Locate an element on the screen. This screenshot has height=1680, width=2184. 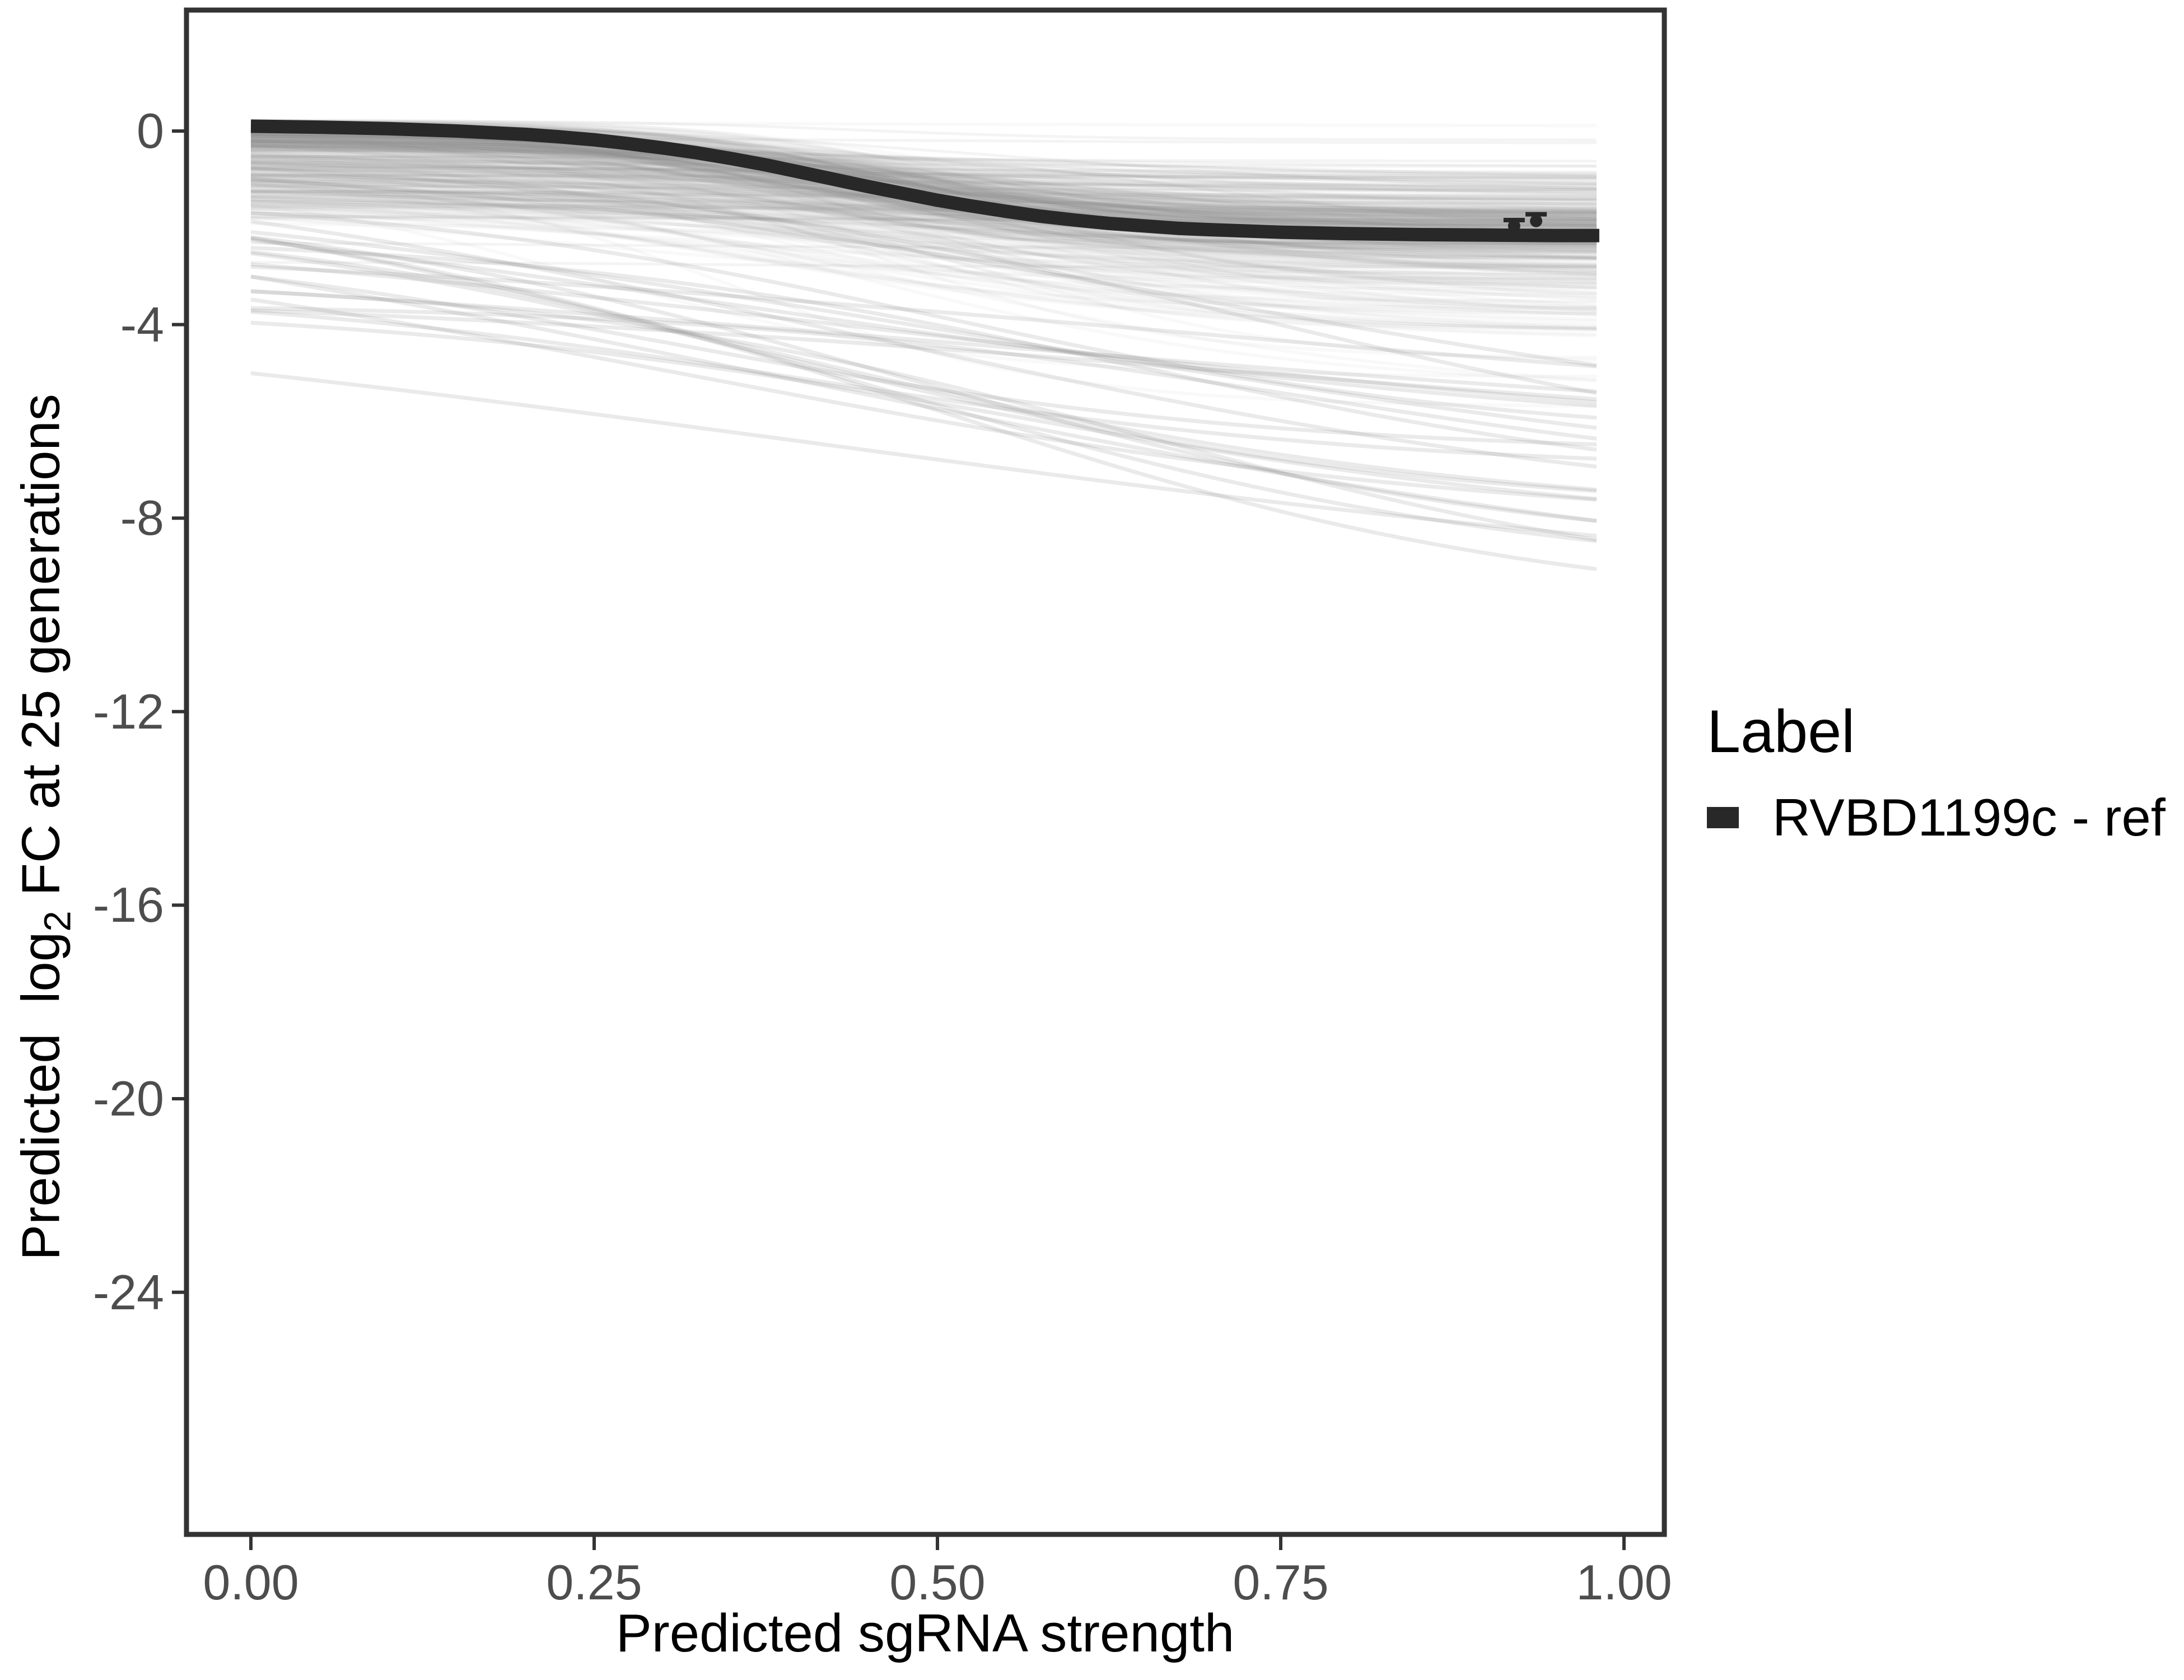
y-tick-label: -16 is located at coordinates (128, 905).